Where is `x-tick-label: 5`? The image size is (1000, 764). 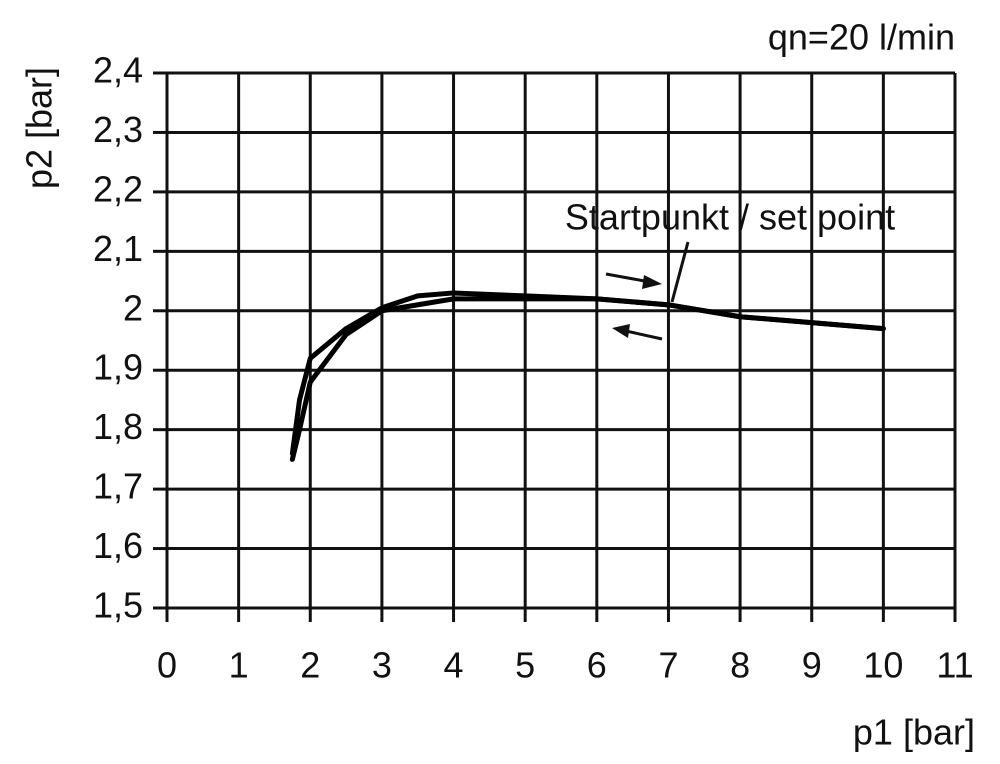 x-tick-label: 5 is located at coordinates (525, 665).